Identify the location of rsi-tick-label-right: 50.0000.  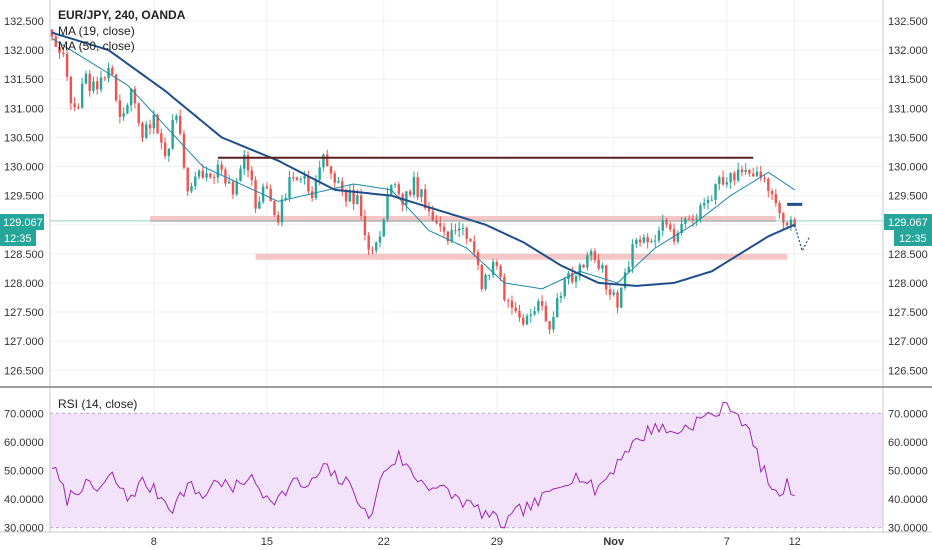
(908, 472).